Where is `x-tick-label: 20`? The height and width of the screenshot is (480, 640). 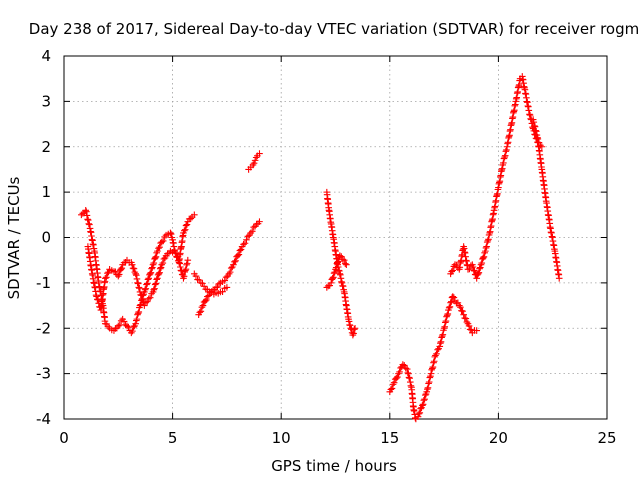
x-tick-label: 20 is located at coordinates (498, 438).